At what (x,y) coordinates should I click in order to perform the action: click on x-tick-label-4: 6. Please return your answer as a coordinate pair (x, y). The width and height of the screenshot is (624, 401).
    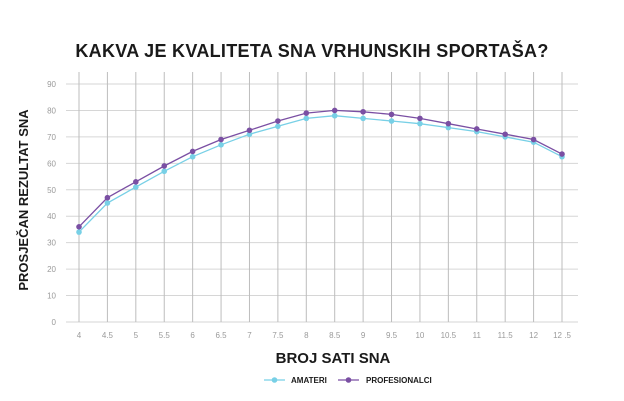
    Looking at the image, I should click on (192, 335).